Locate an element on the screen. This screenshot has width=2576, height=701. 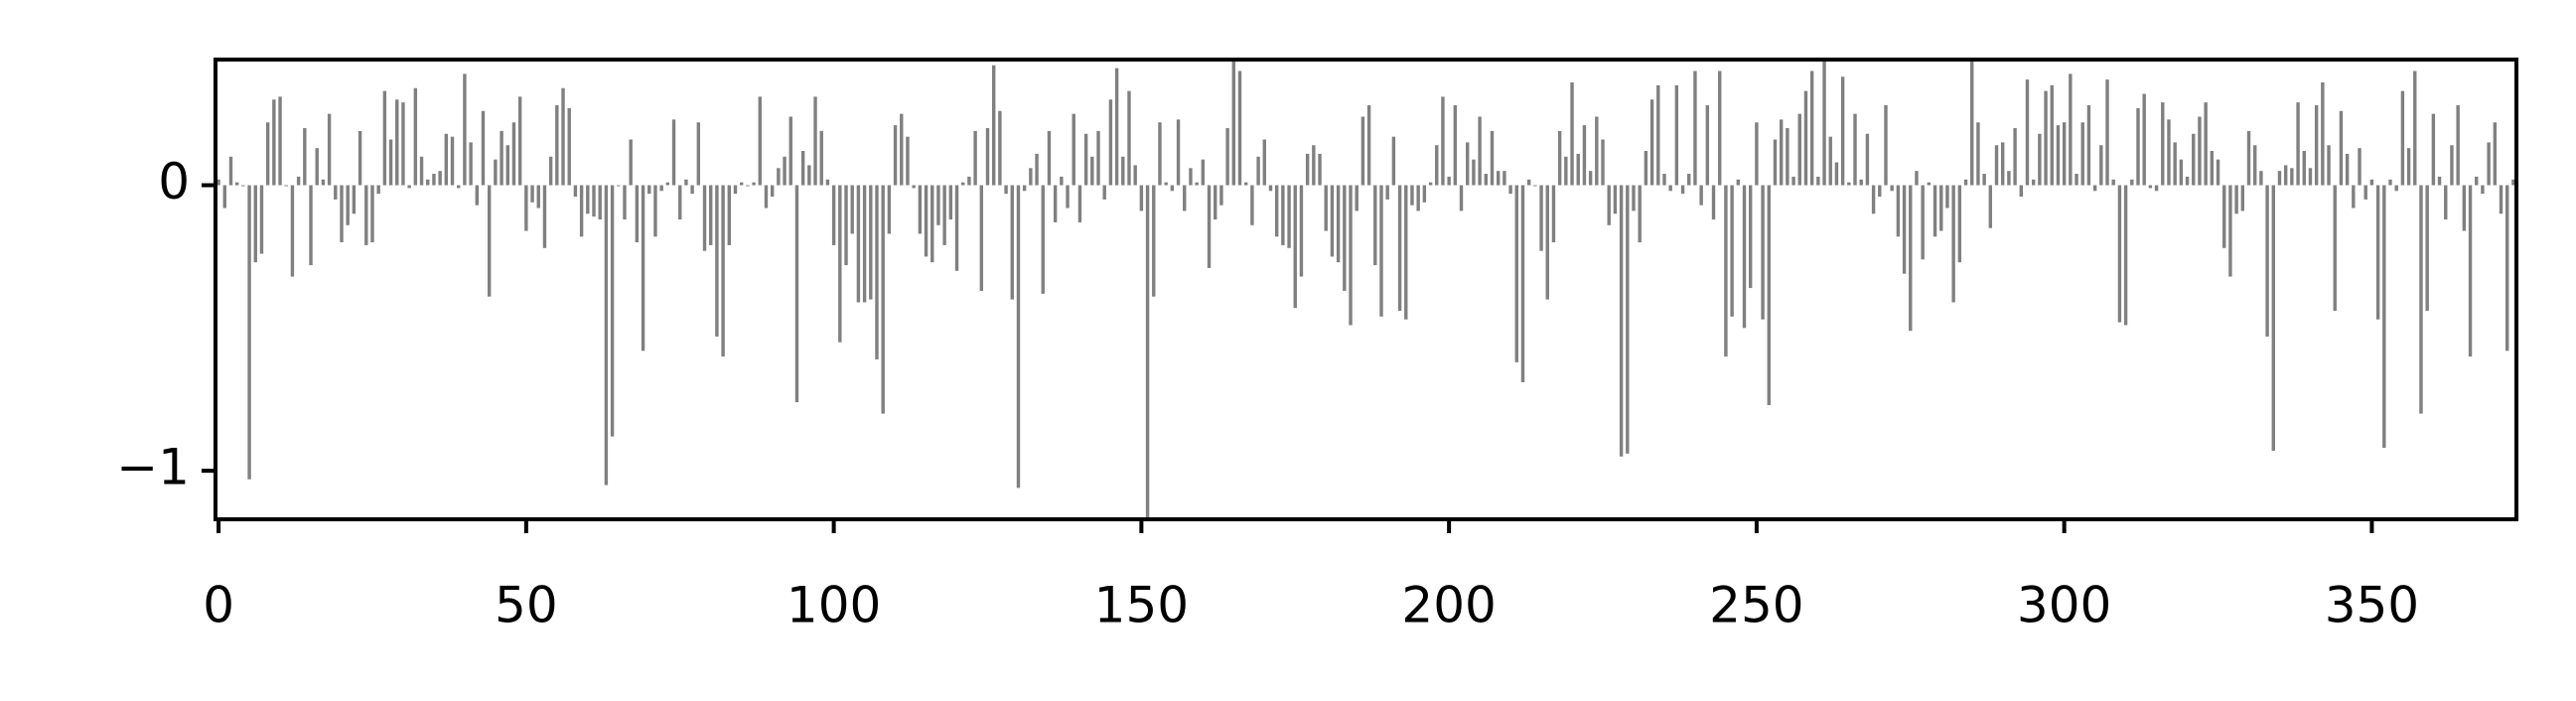
x-tick-label: 100 is located at coordinates (834, 605).